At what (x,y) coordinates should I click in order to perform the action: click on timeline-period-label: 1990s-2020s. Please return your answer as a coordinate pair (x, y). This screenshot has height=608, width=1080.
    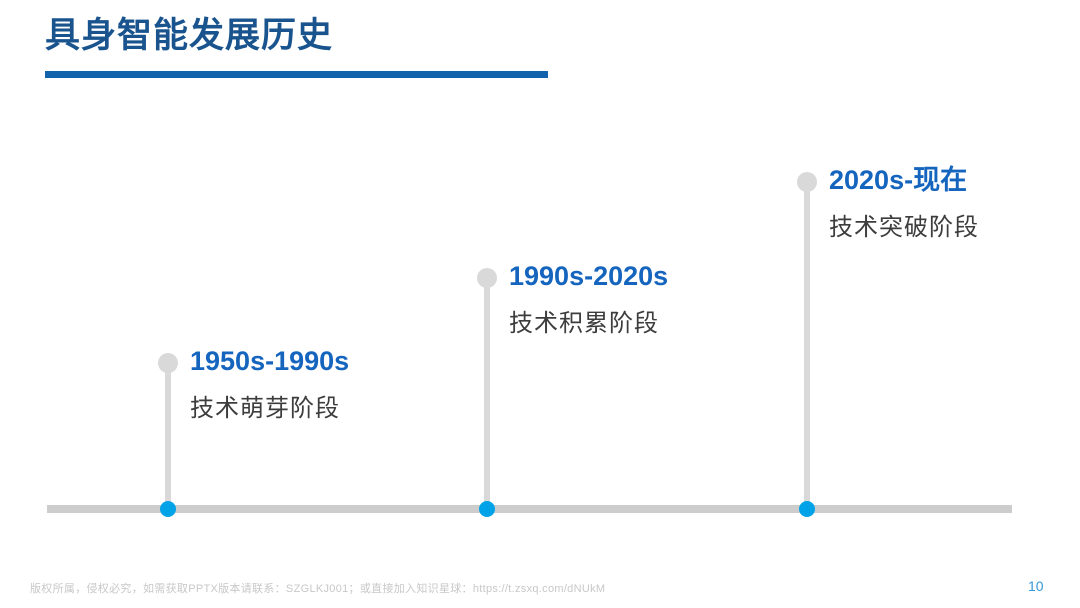
    Looking at the image, I should click on (589, 276).